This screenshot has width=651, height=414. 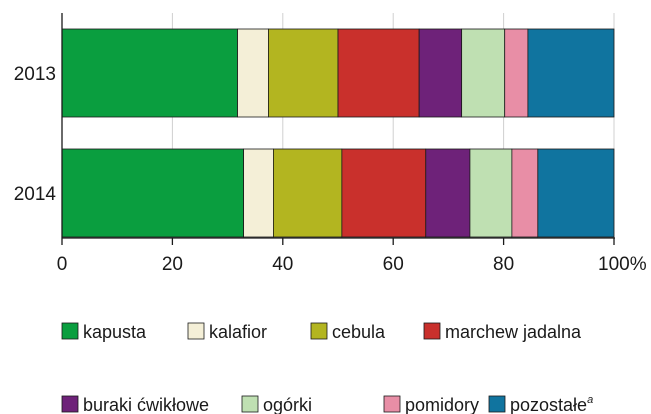 I want to click on bar-2014-ogorki, so click(x=491, y=193).